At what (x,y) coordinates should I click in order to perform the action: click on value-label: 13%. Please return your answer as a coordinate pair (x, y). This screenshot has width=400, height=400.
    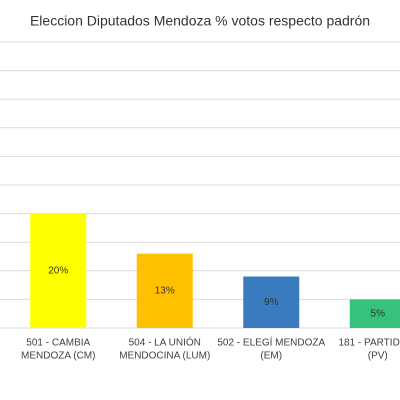
    Looking at the image, I should click on (165, 290).